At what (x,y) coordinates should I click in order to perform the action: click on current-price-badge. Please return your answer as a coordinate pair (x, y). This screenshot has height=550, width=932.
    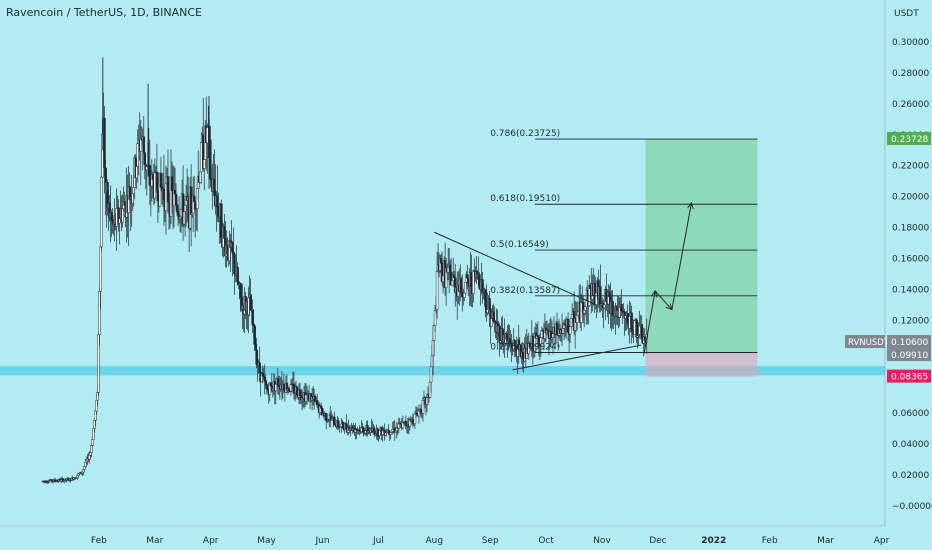
    Looking at the image, I should click on (909, 342).